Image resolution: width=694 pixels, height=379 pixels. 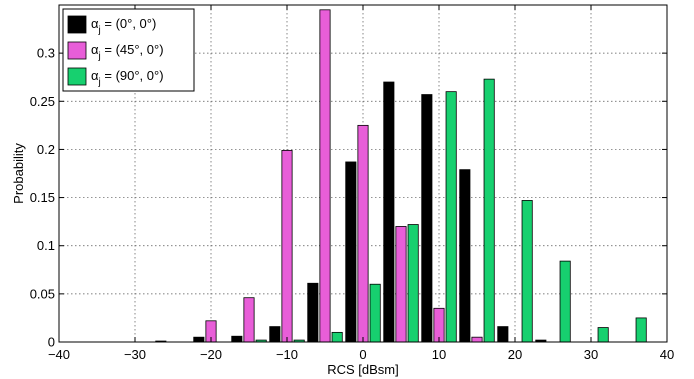 I want to click on x-axis-label: RCS [dBsm], so click(x=363, y=369).